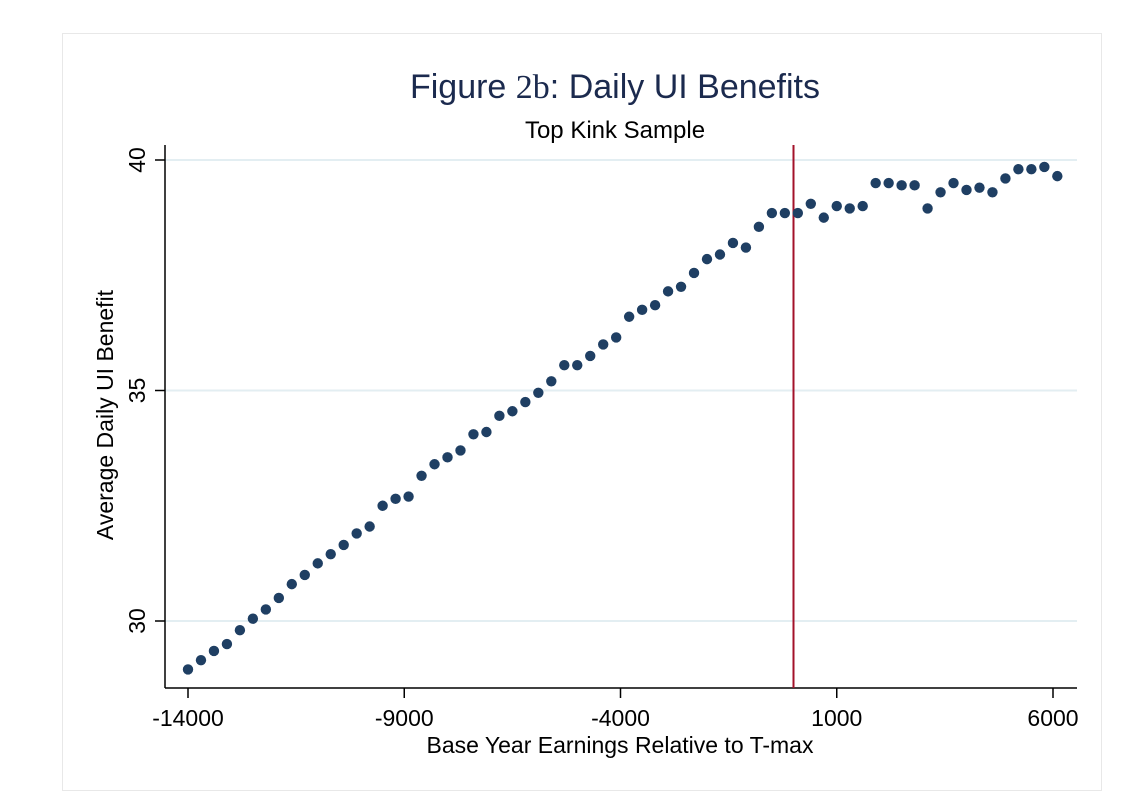 This screenshot has width=1146, height=810. I want to click on title-figure-number: 2b, so click(533, 87).